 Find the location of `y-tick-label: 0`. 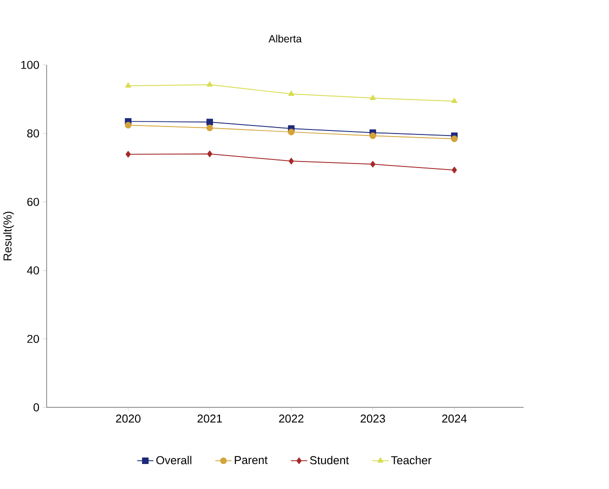

y-tick-label: 0 is located at coordinates (37, 407).